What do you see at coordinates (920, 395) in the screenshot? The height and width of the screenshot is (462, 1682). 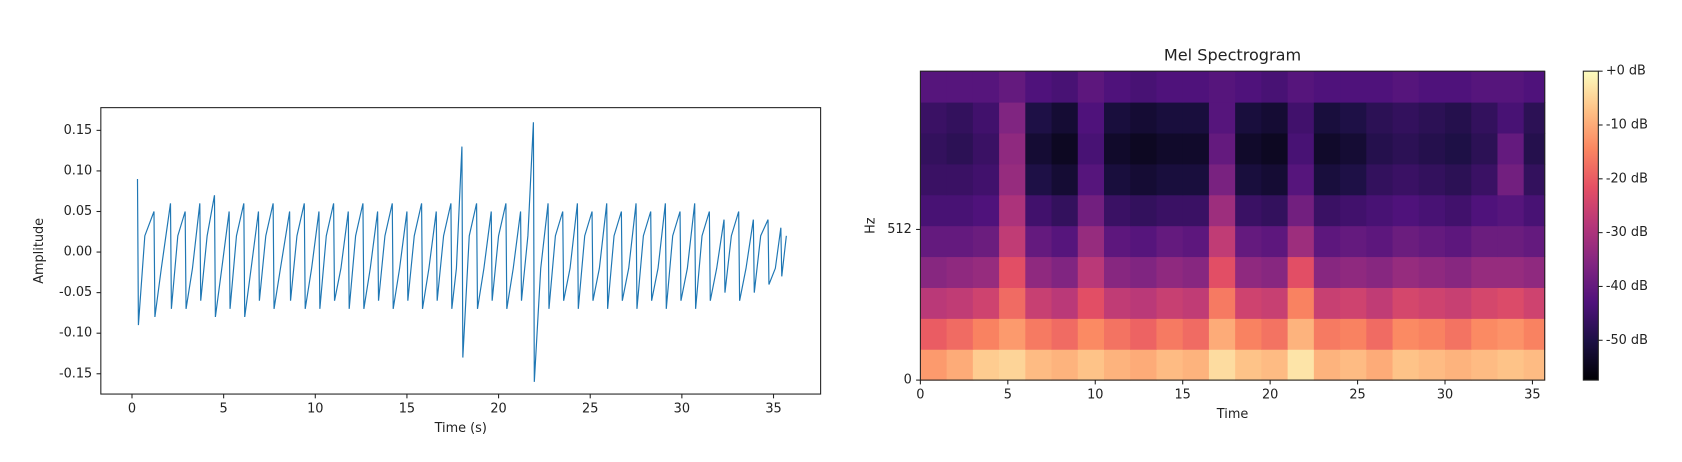 I see `x-tick-label: 0` at bounding box center [920, 395].